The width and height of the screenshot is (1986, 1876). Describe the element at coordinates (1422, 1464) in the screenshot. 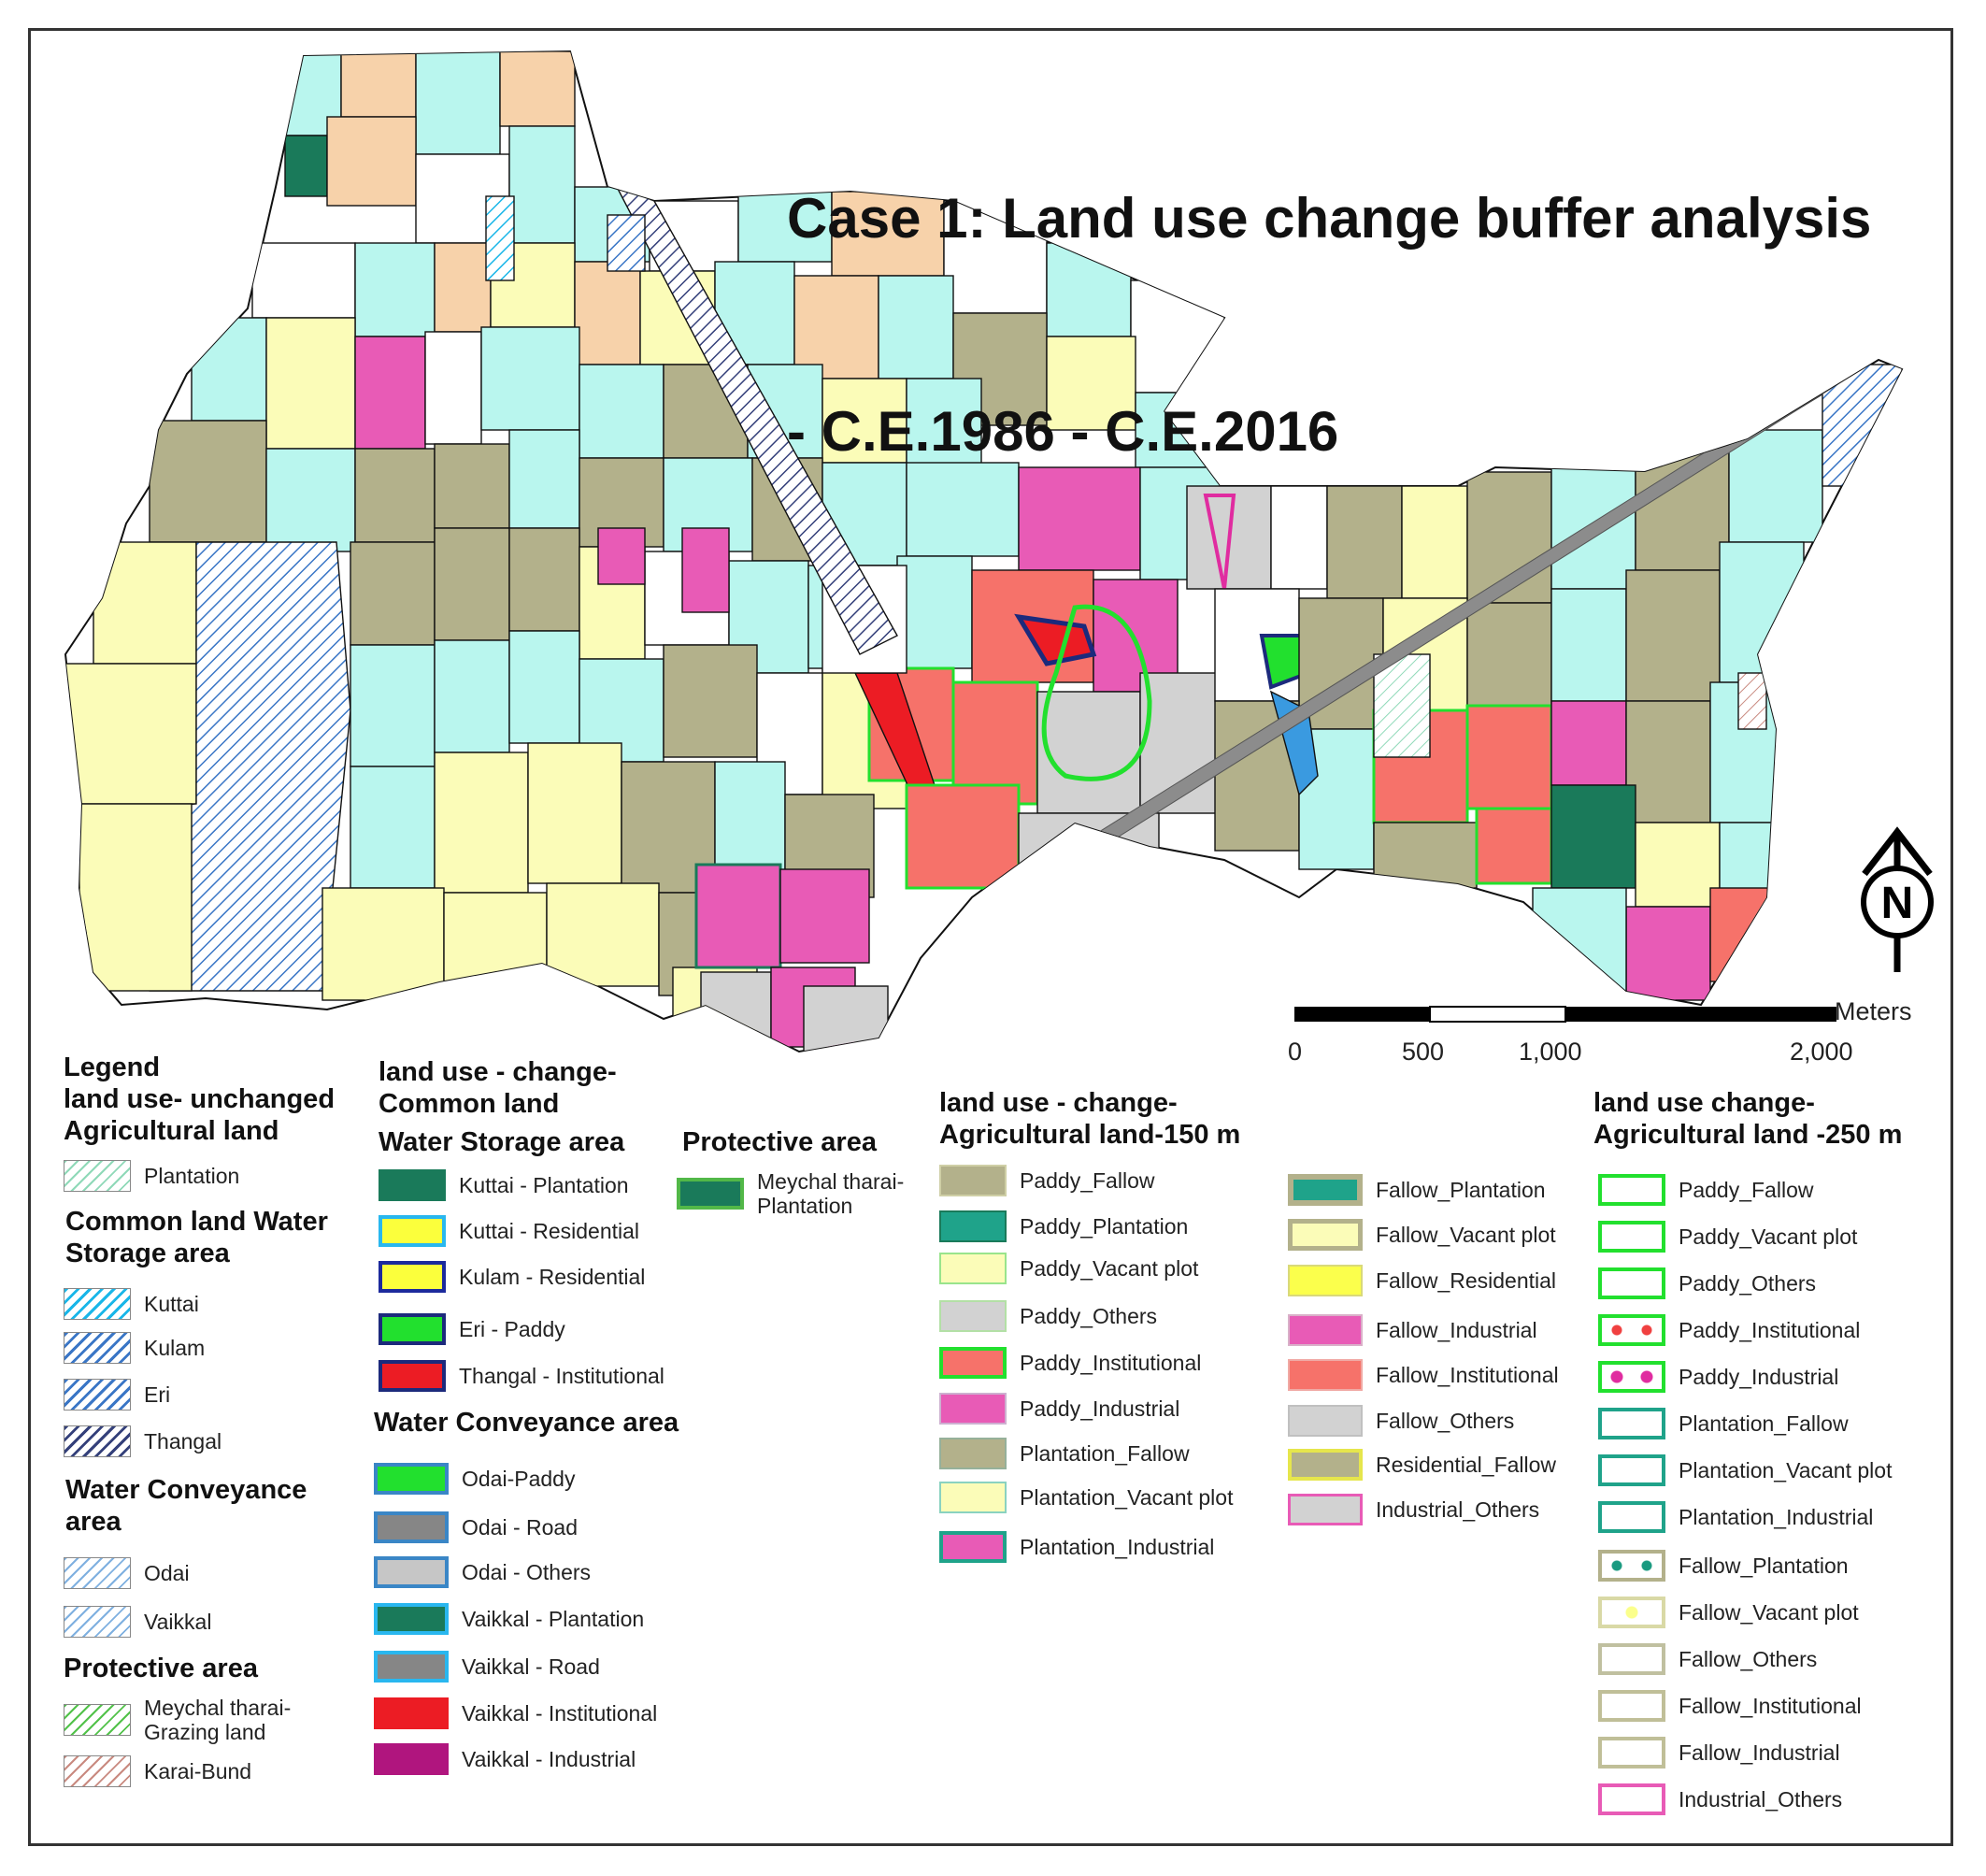

I see `legend-item: Residential_Fallow` at that location.